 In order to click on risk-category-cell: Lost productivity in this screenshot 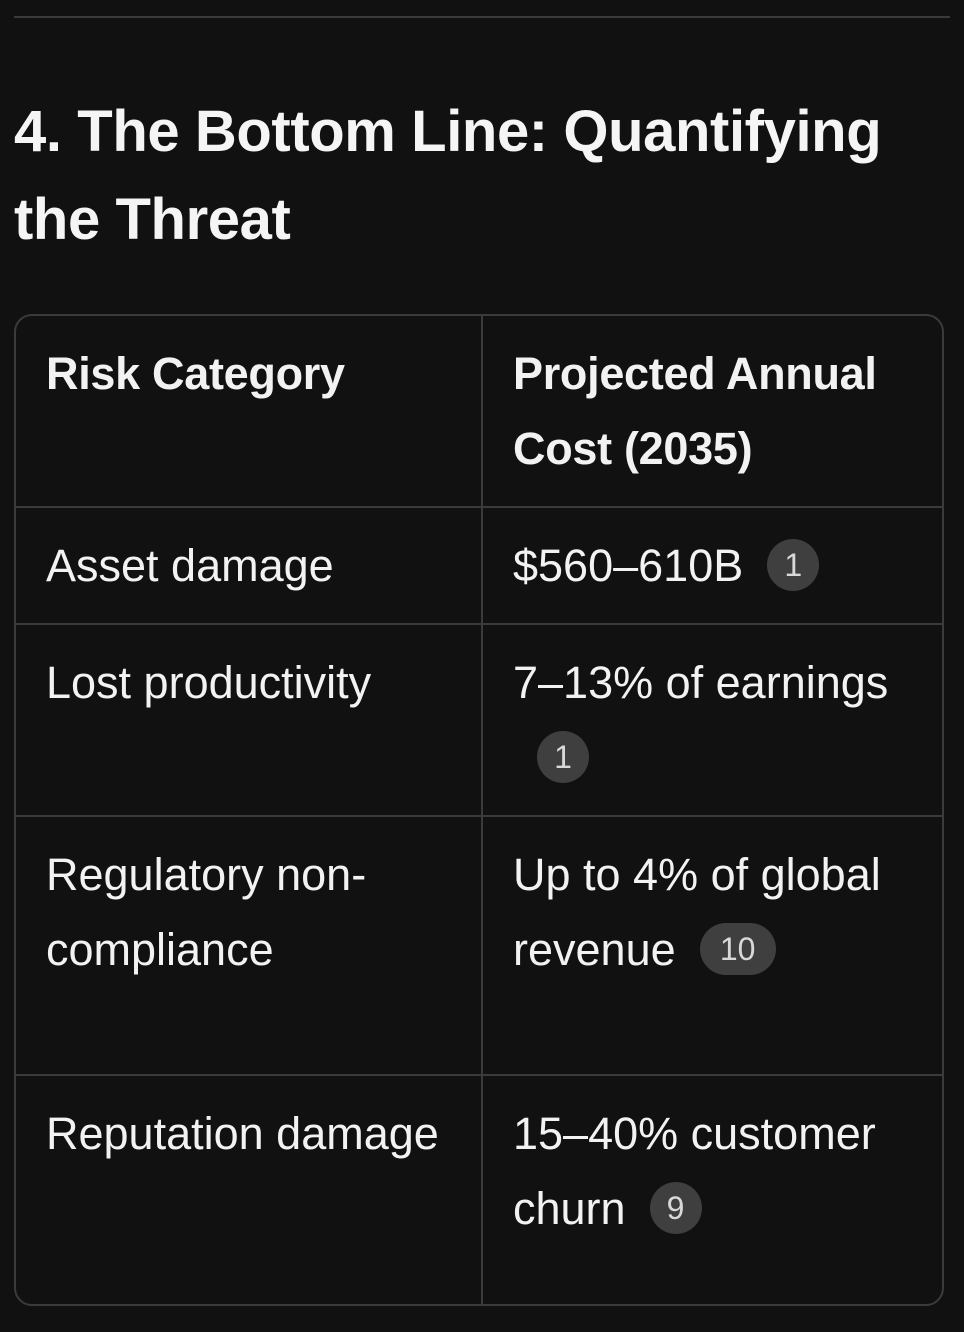, I will do `click(249, 720)`.